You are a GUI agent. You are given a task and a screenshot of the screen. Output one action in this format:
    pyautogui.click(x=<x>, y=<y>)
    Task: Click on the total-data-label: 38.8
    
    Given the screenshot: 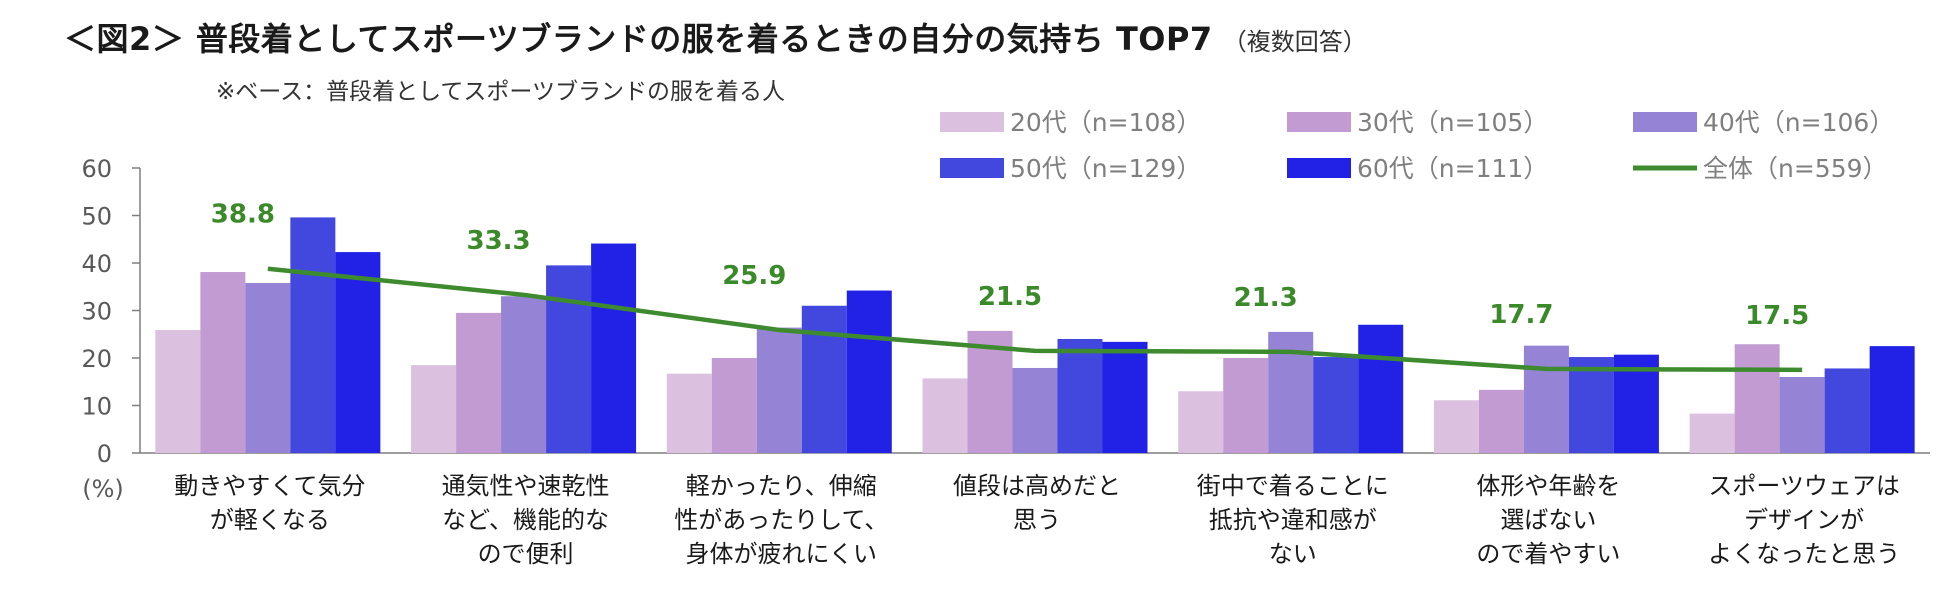 What is the action you would take?
    pyautogui.click(x=243, y=215)
    